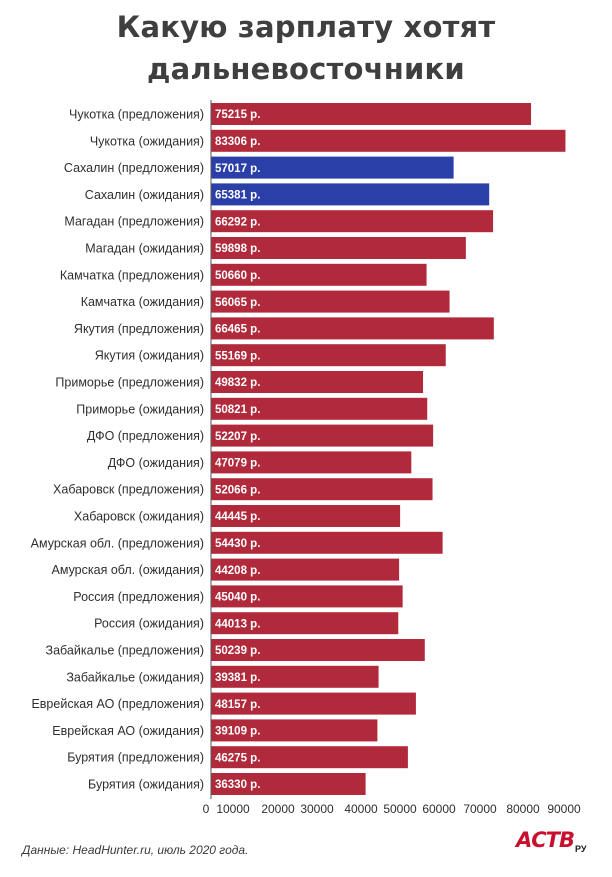 The height and width of the screenshot is (877, 612). I want to click on data-label: 66292 р., so click(237, 222).